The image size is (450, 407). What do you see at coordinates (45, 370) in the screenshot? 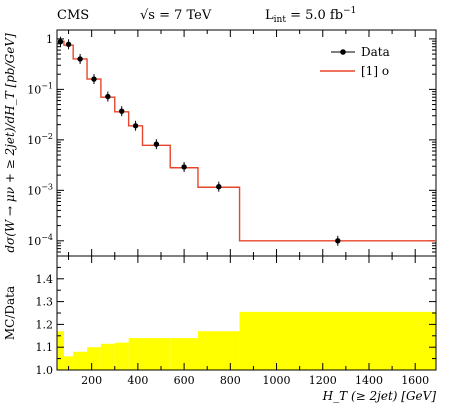
I see `ratio-y-tick-label: 1.0` at bounding box center [45, 370].